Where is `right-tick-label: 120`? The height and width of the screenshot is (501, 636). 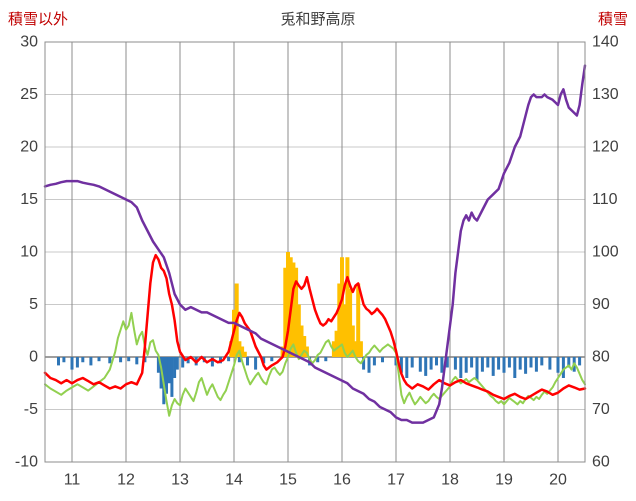
right-tick-label: 120 is located at coordinates (605, 147).